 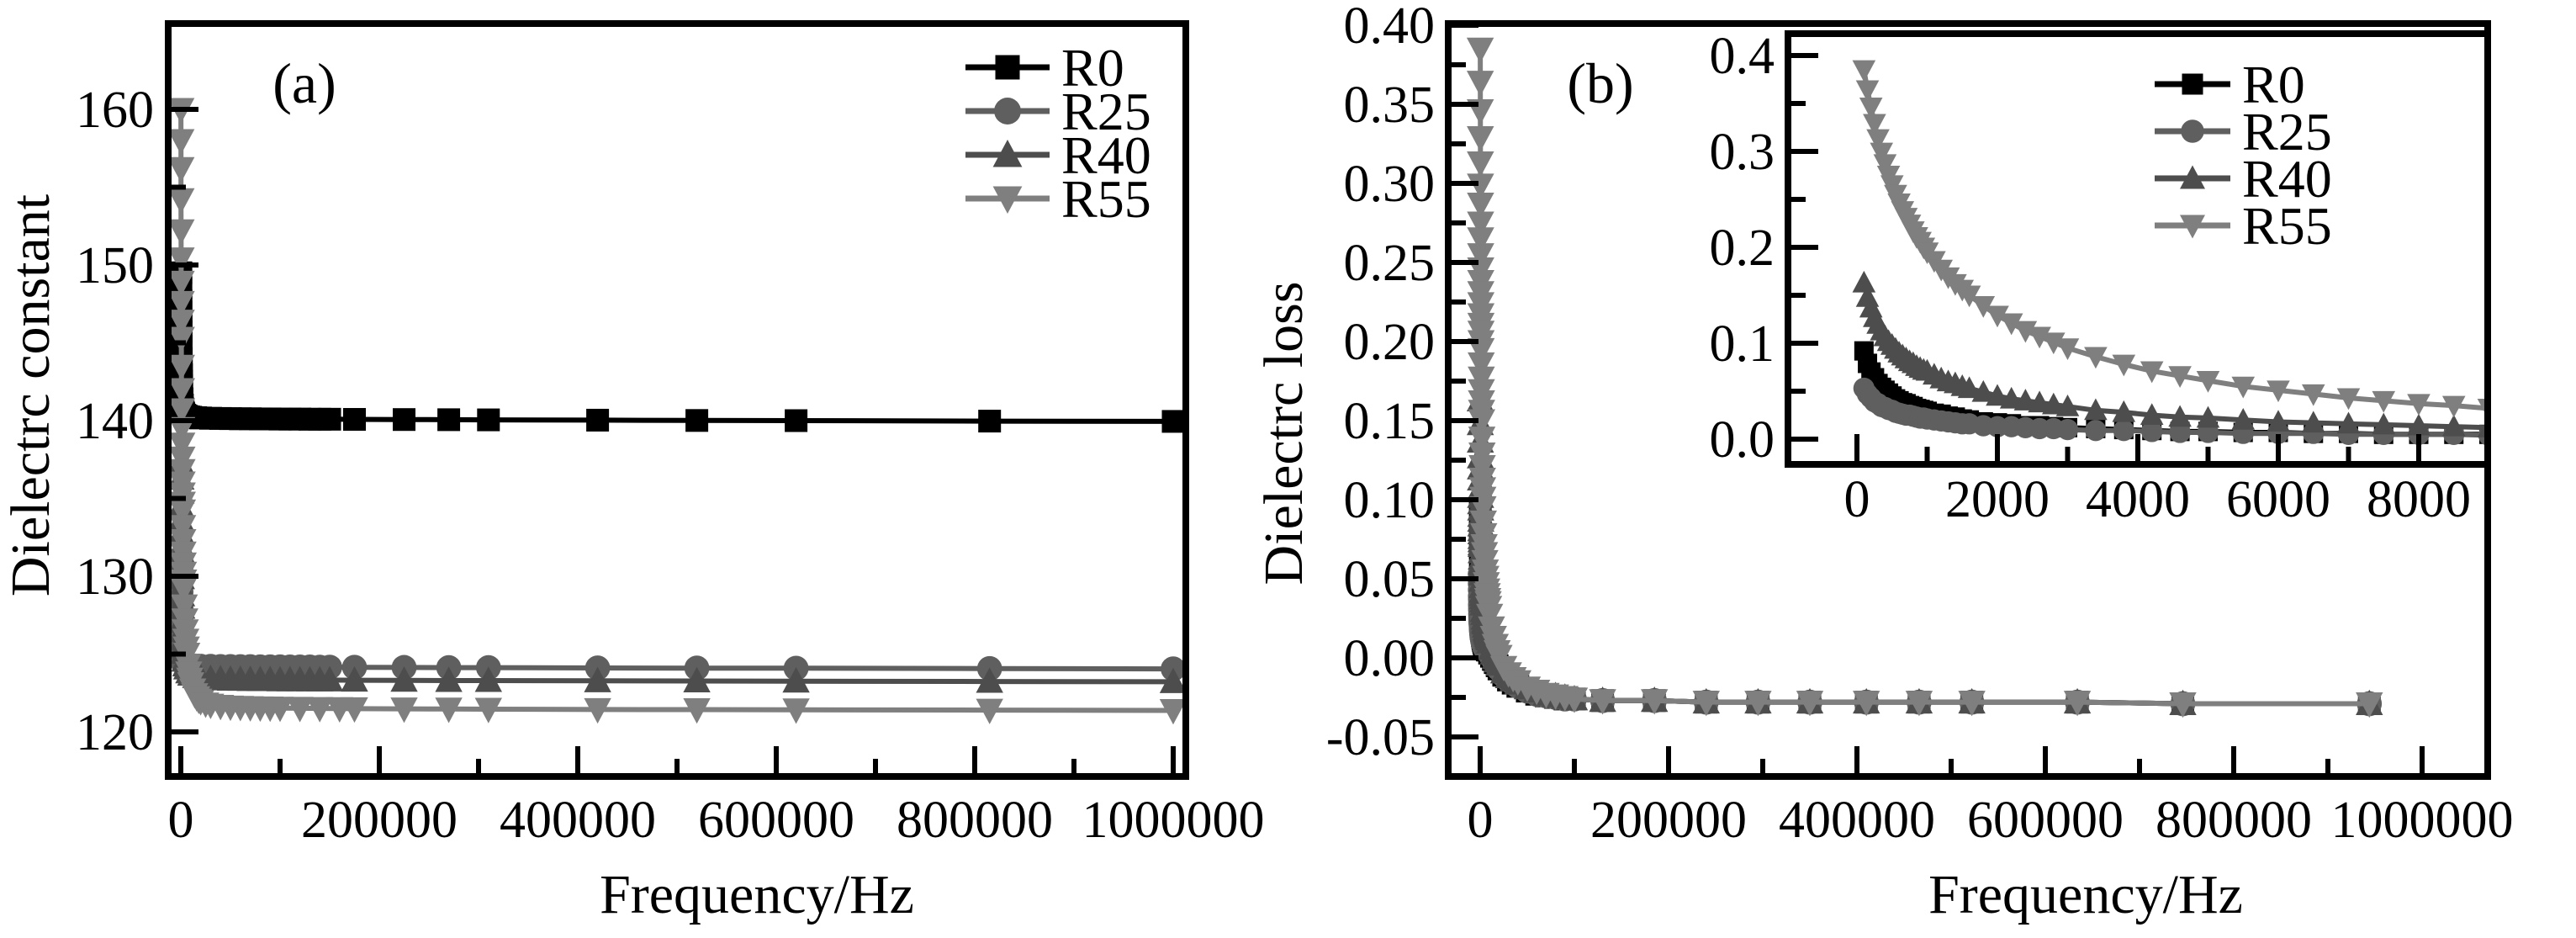 What do you see at coordinates (1997, 499) in the screenshot?
I see `x-tick-label: 2000` at bounding box center [1997, 499].